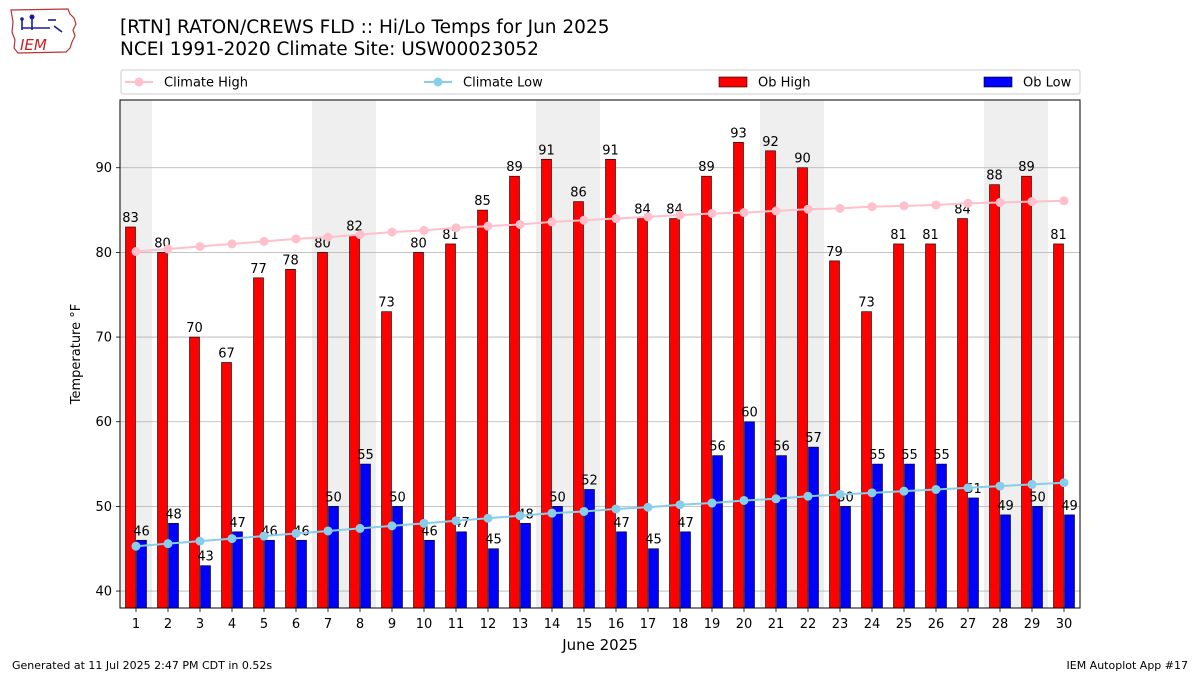 Image resolution: width=1200 pixels, height=675 pixels. What do you see at coordinates (712, 624) in the screenshot?
I see `x-tick-label: 19` at bounding box center [712, 624].